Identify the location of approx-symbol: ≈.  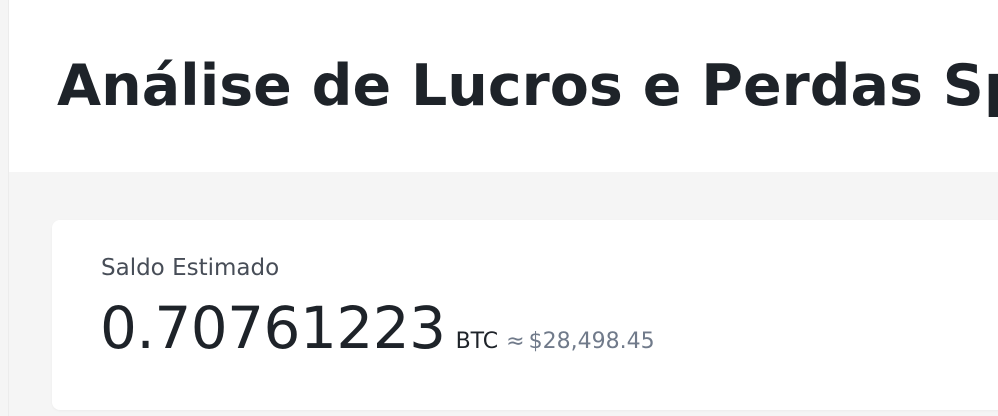
(515, 341).